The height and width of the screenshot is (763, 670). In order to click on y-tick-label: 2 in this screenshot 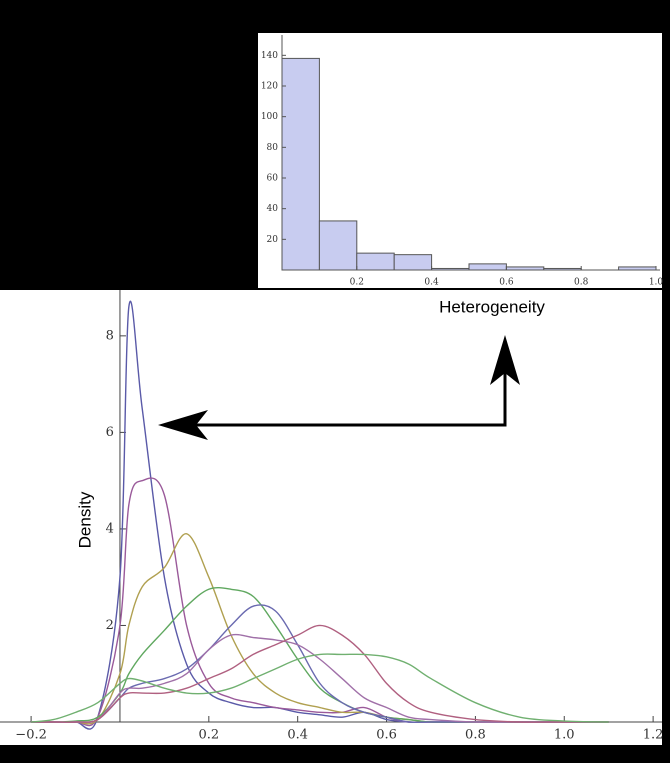, I will do `click(110, 625)`.